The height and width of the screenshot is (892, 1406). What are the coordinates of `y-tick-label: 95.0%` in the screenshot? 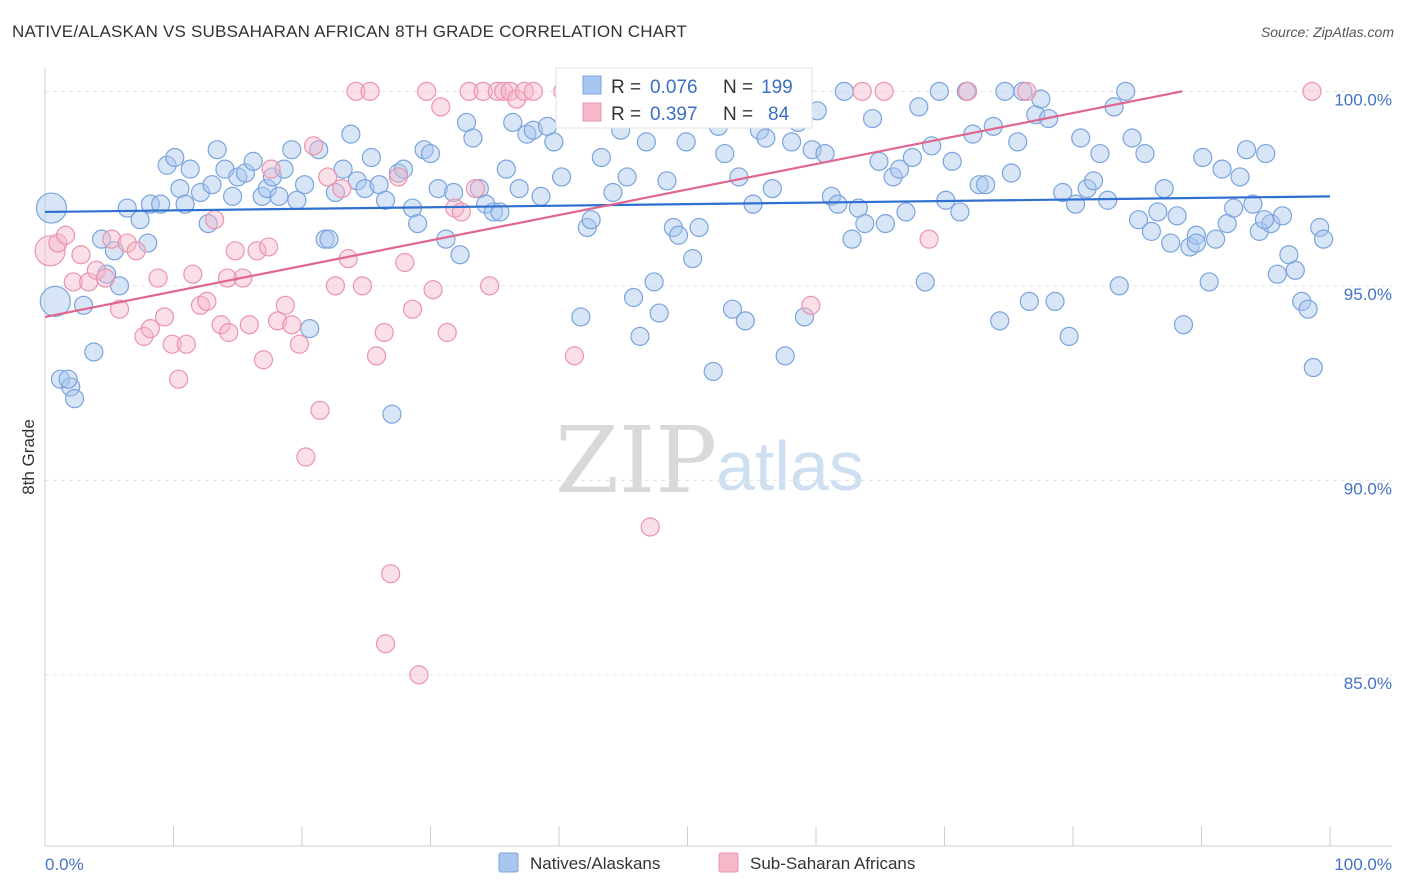 It's located at (1368, 294).